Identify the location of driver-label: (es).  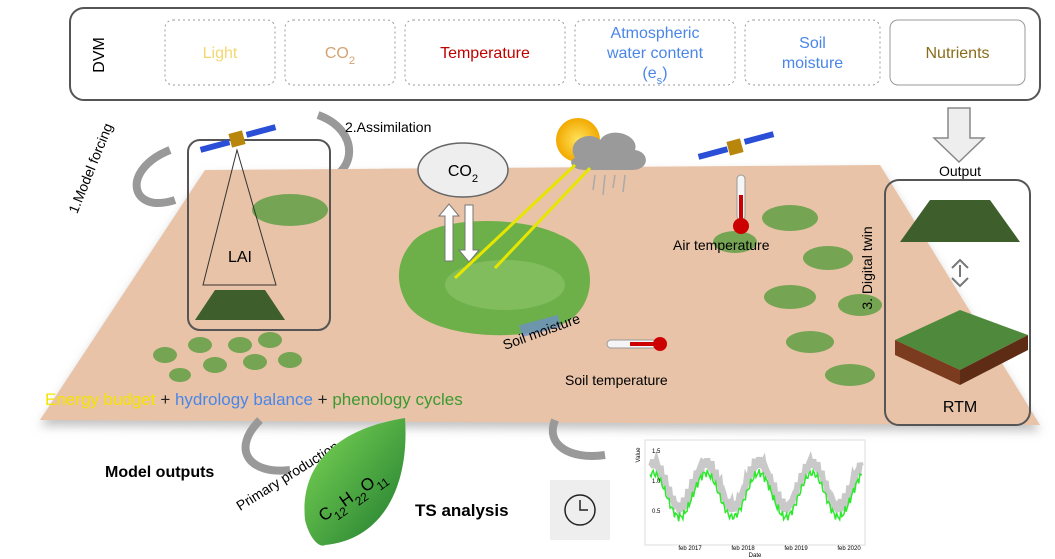
(654, 76).